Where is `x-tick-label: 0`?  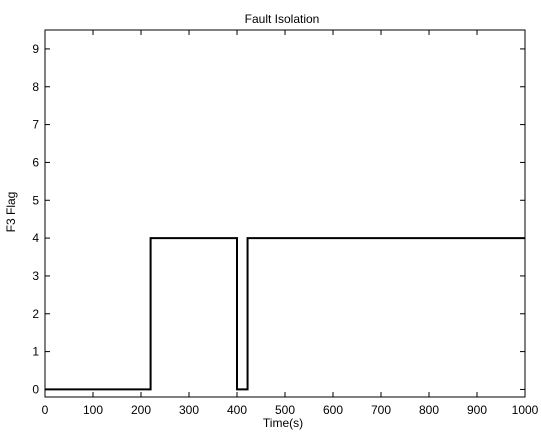
x-tick-label: 0 is located at coordinates (45, 410).